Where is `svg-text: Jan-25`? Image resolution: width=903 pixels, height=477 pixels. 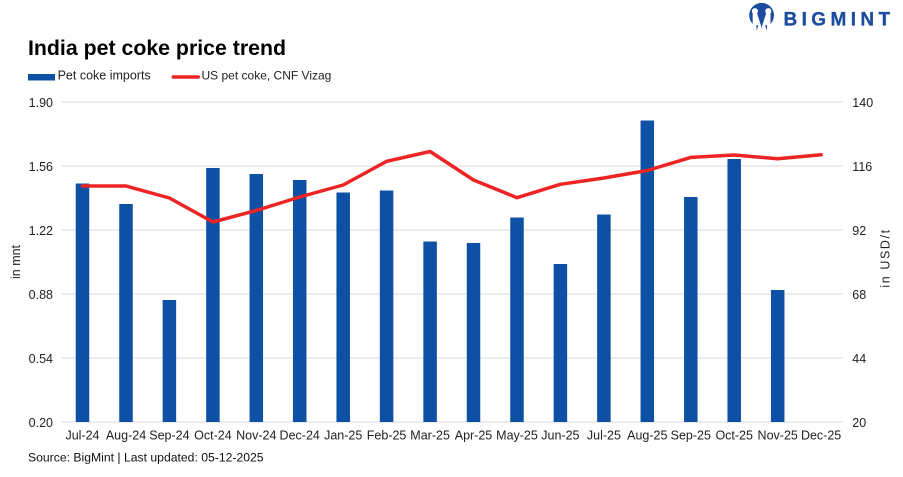 svg-text: Jan-25 is located at coordinates (343, 436).